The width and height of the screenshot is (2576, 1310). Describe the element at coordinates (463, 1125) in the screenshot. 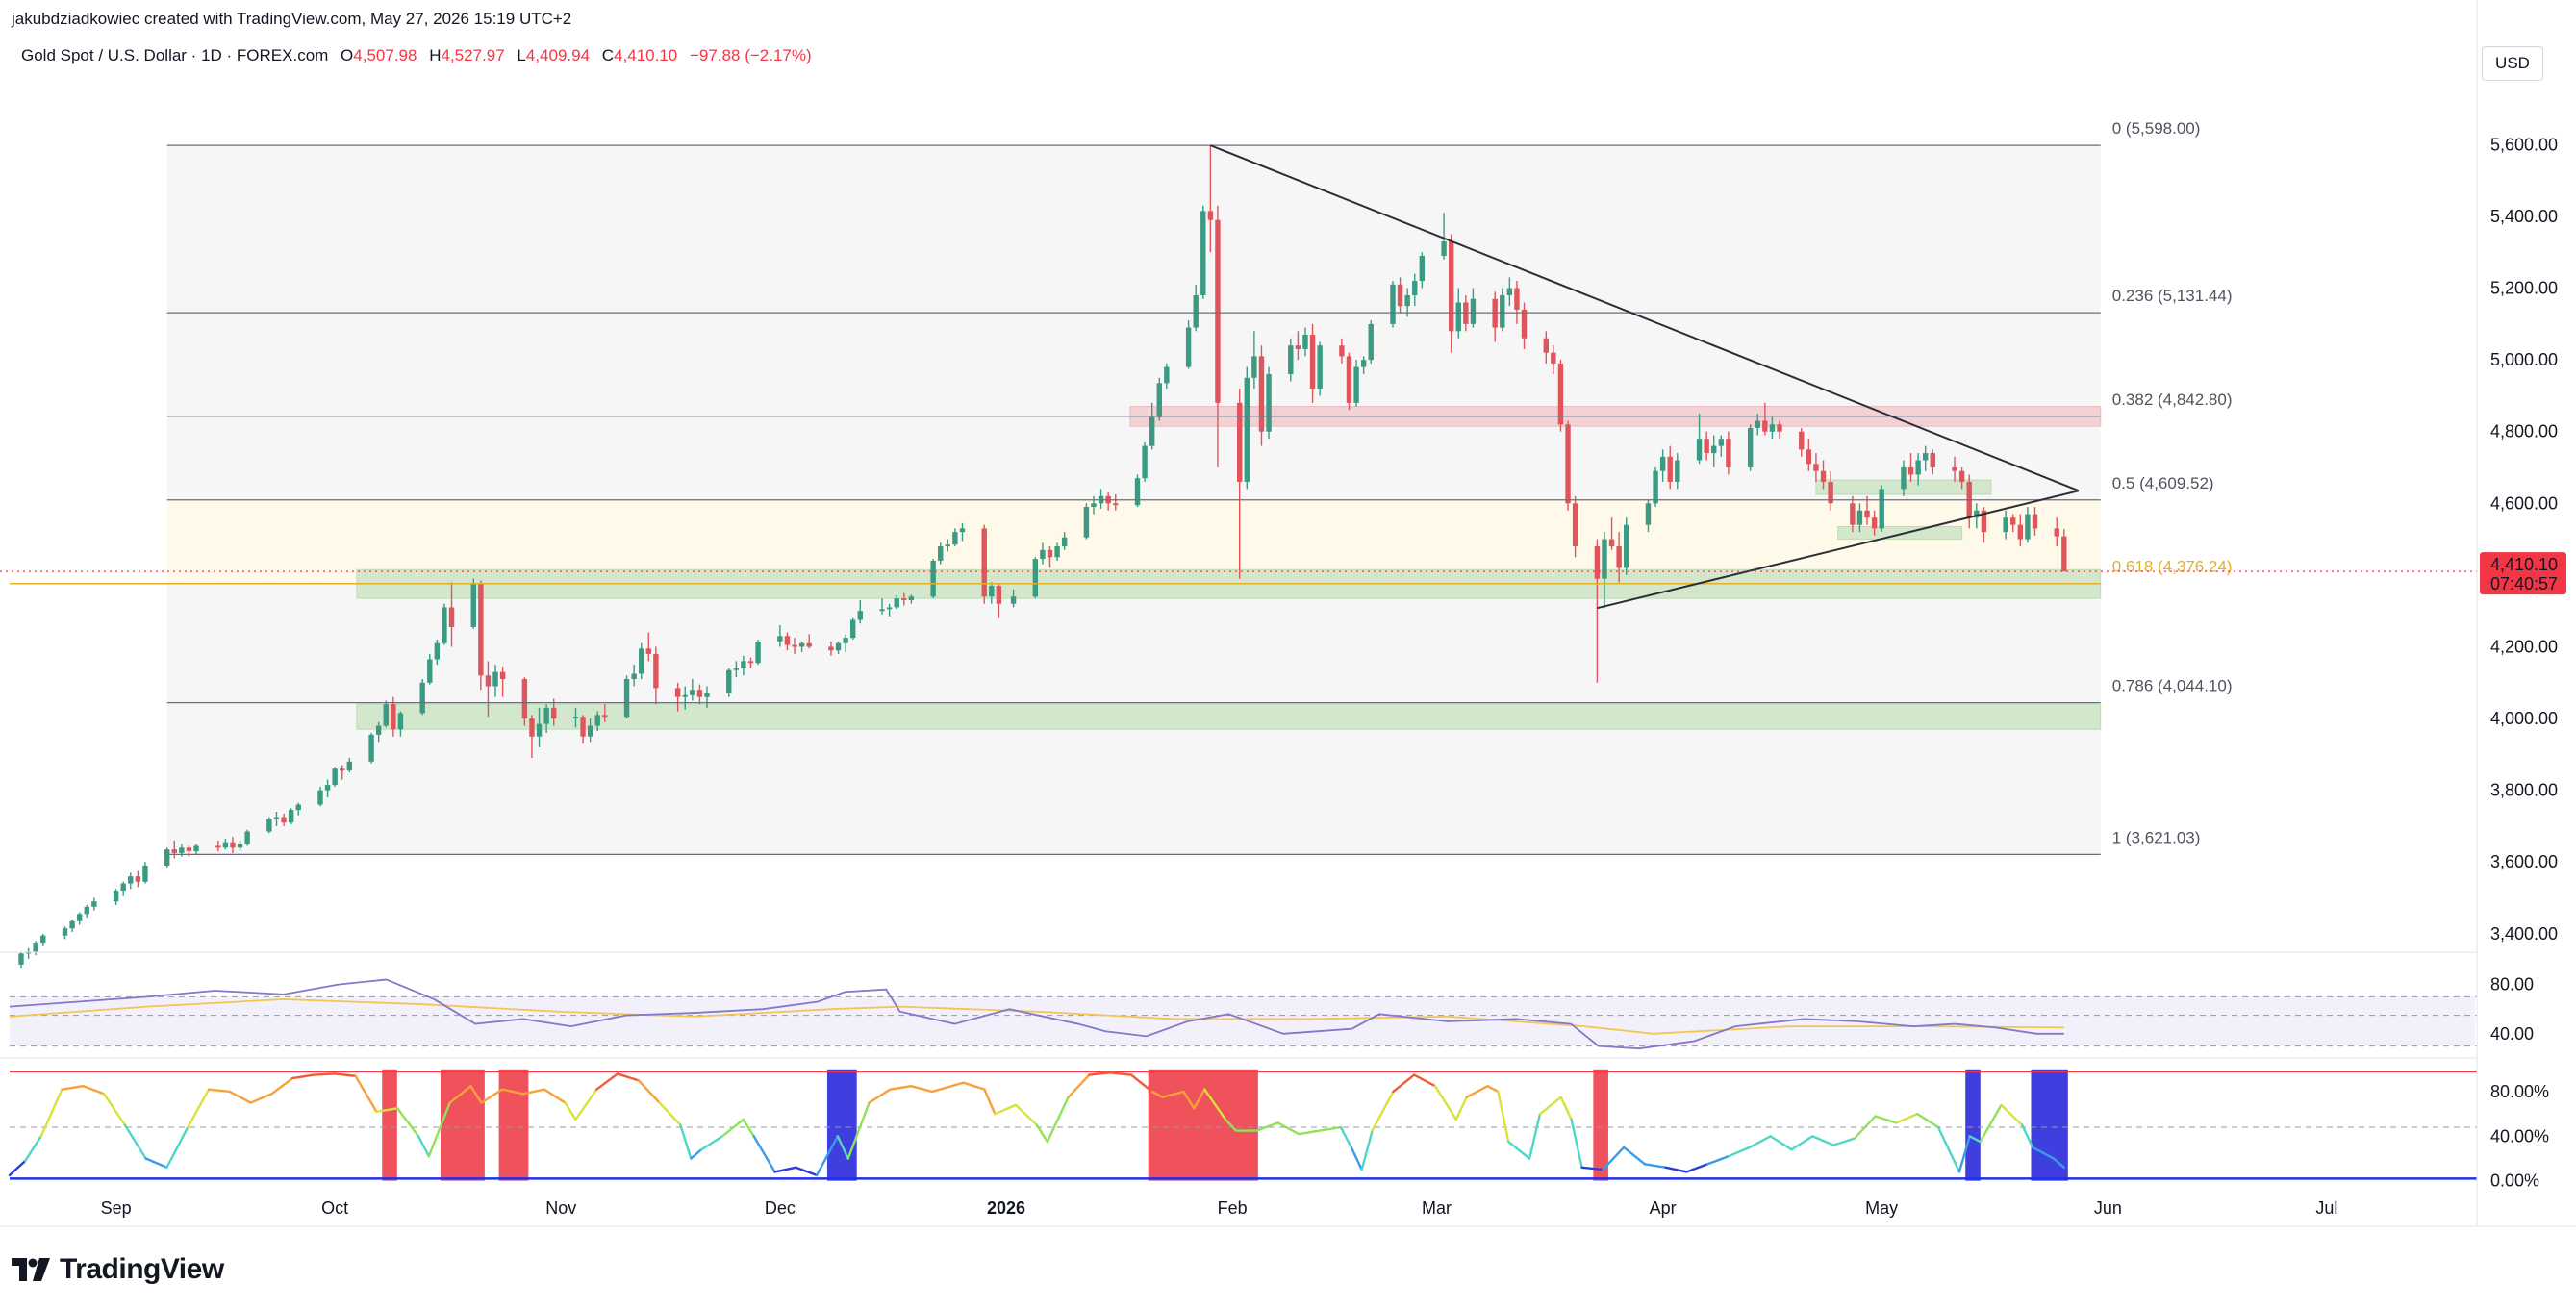

I see `overbought-bar` at that location.